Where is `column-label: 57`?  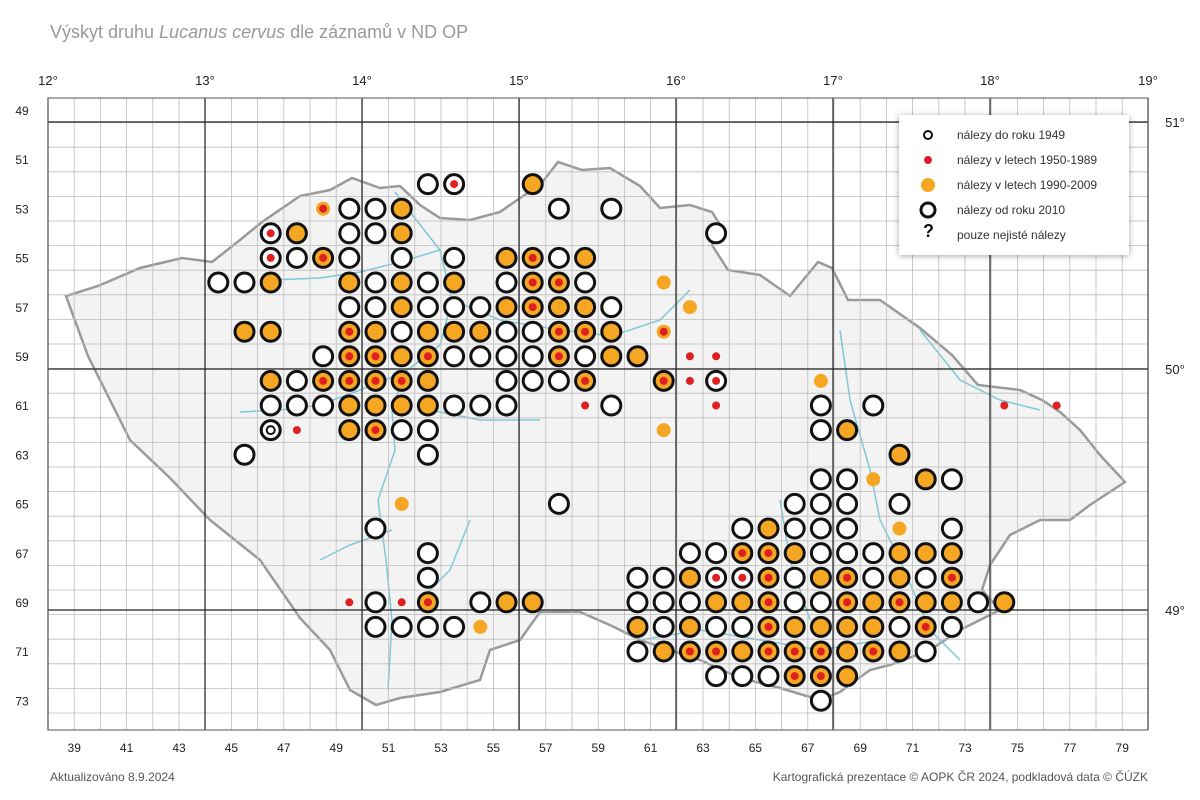 column-label: 57 is located at coordinates (546, 748).